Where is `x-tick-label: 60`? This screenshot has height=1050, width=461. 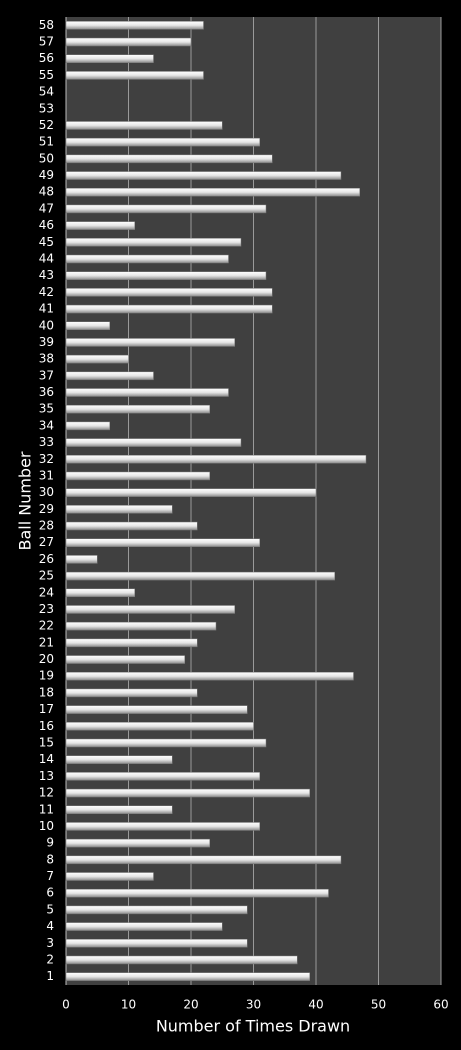
x-tick-label: 60 is located at coordinates (440, 1005).